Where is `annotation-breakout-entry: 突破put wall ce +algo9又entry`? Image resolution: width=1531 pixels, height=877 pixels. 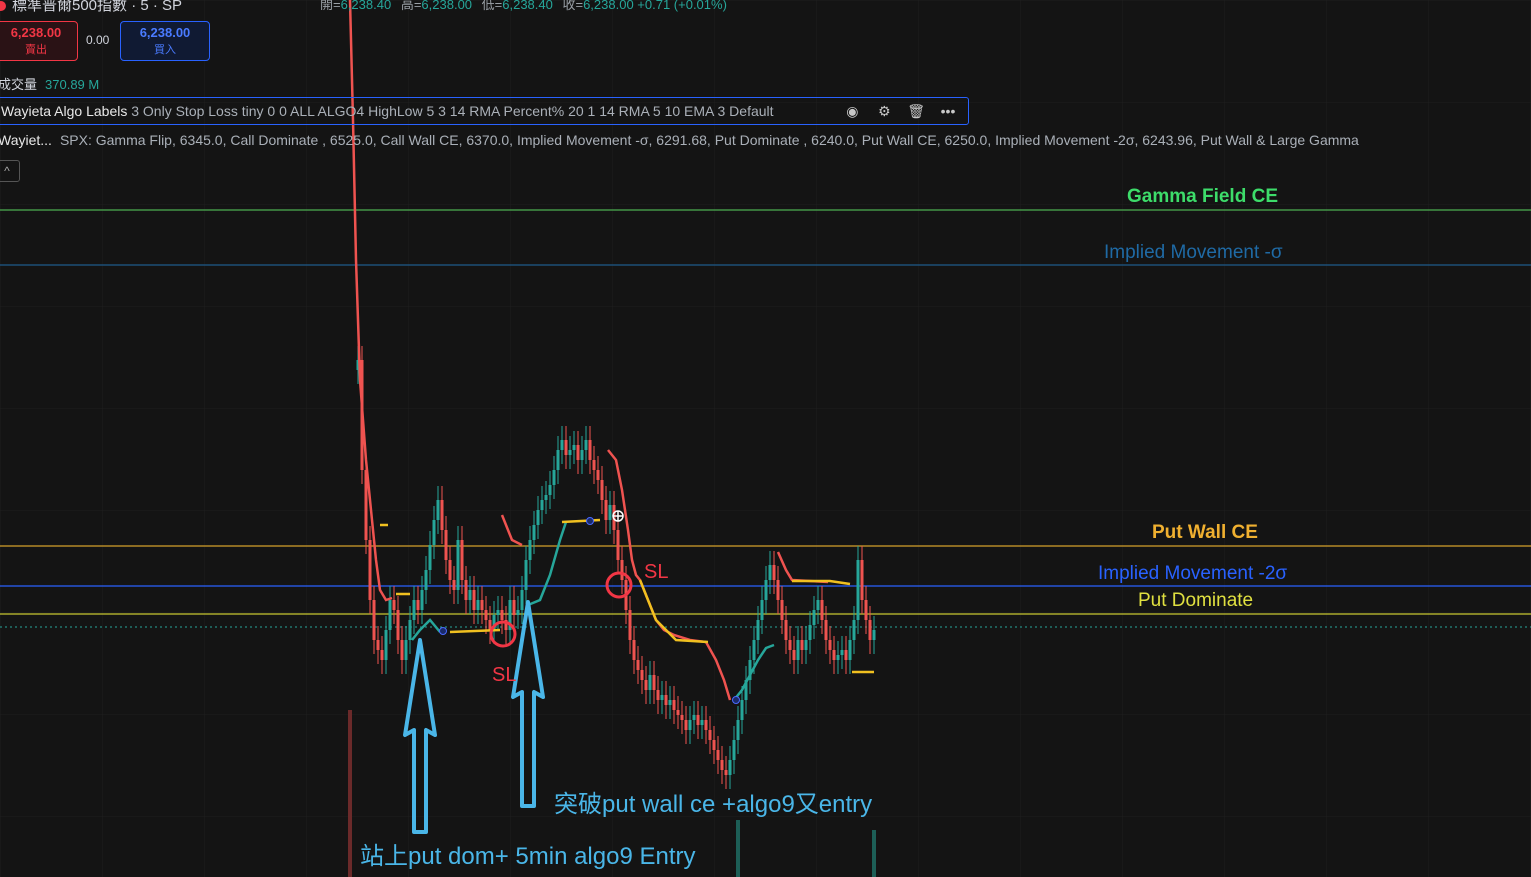
annotation-breakout-entry: 突破put wall ce +algo9又entry is located at coordinates (713, 804).